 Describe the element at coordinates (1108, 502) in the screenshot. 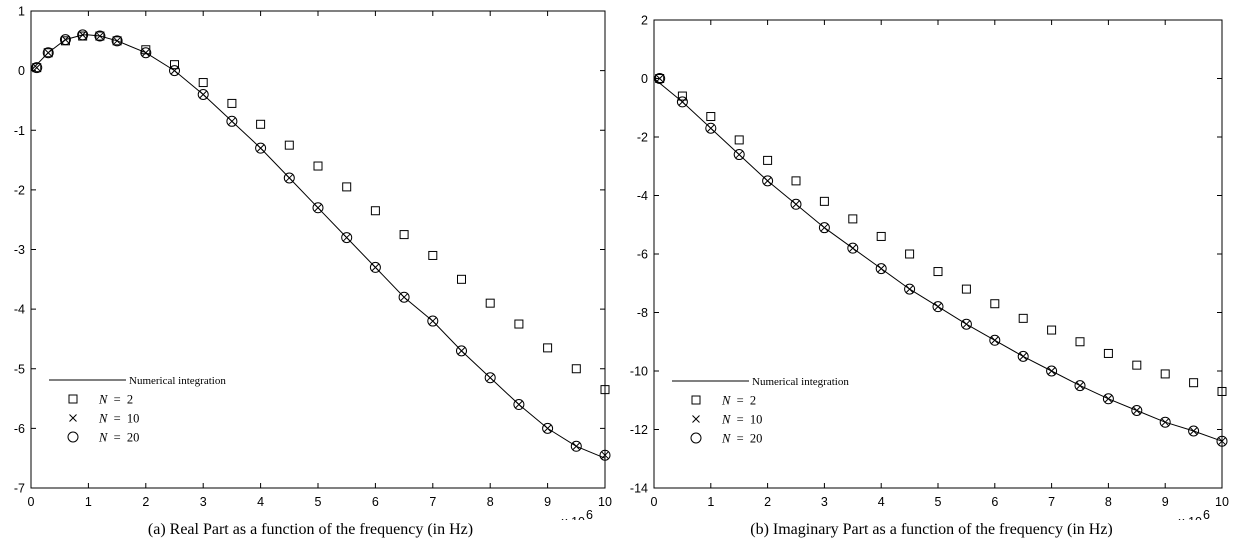

I see `imag-x-tick-label: 8` at that location.